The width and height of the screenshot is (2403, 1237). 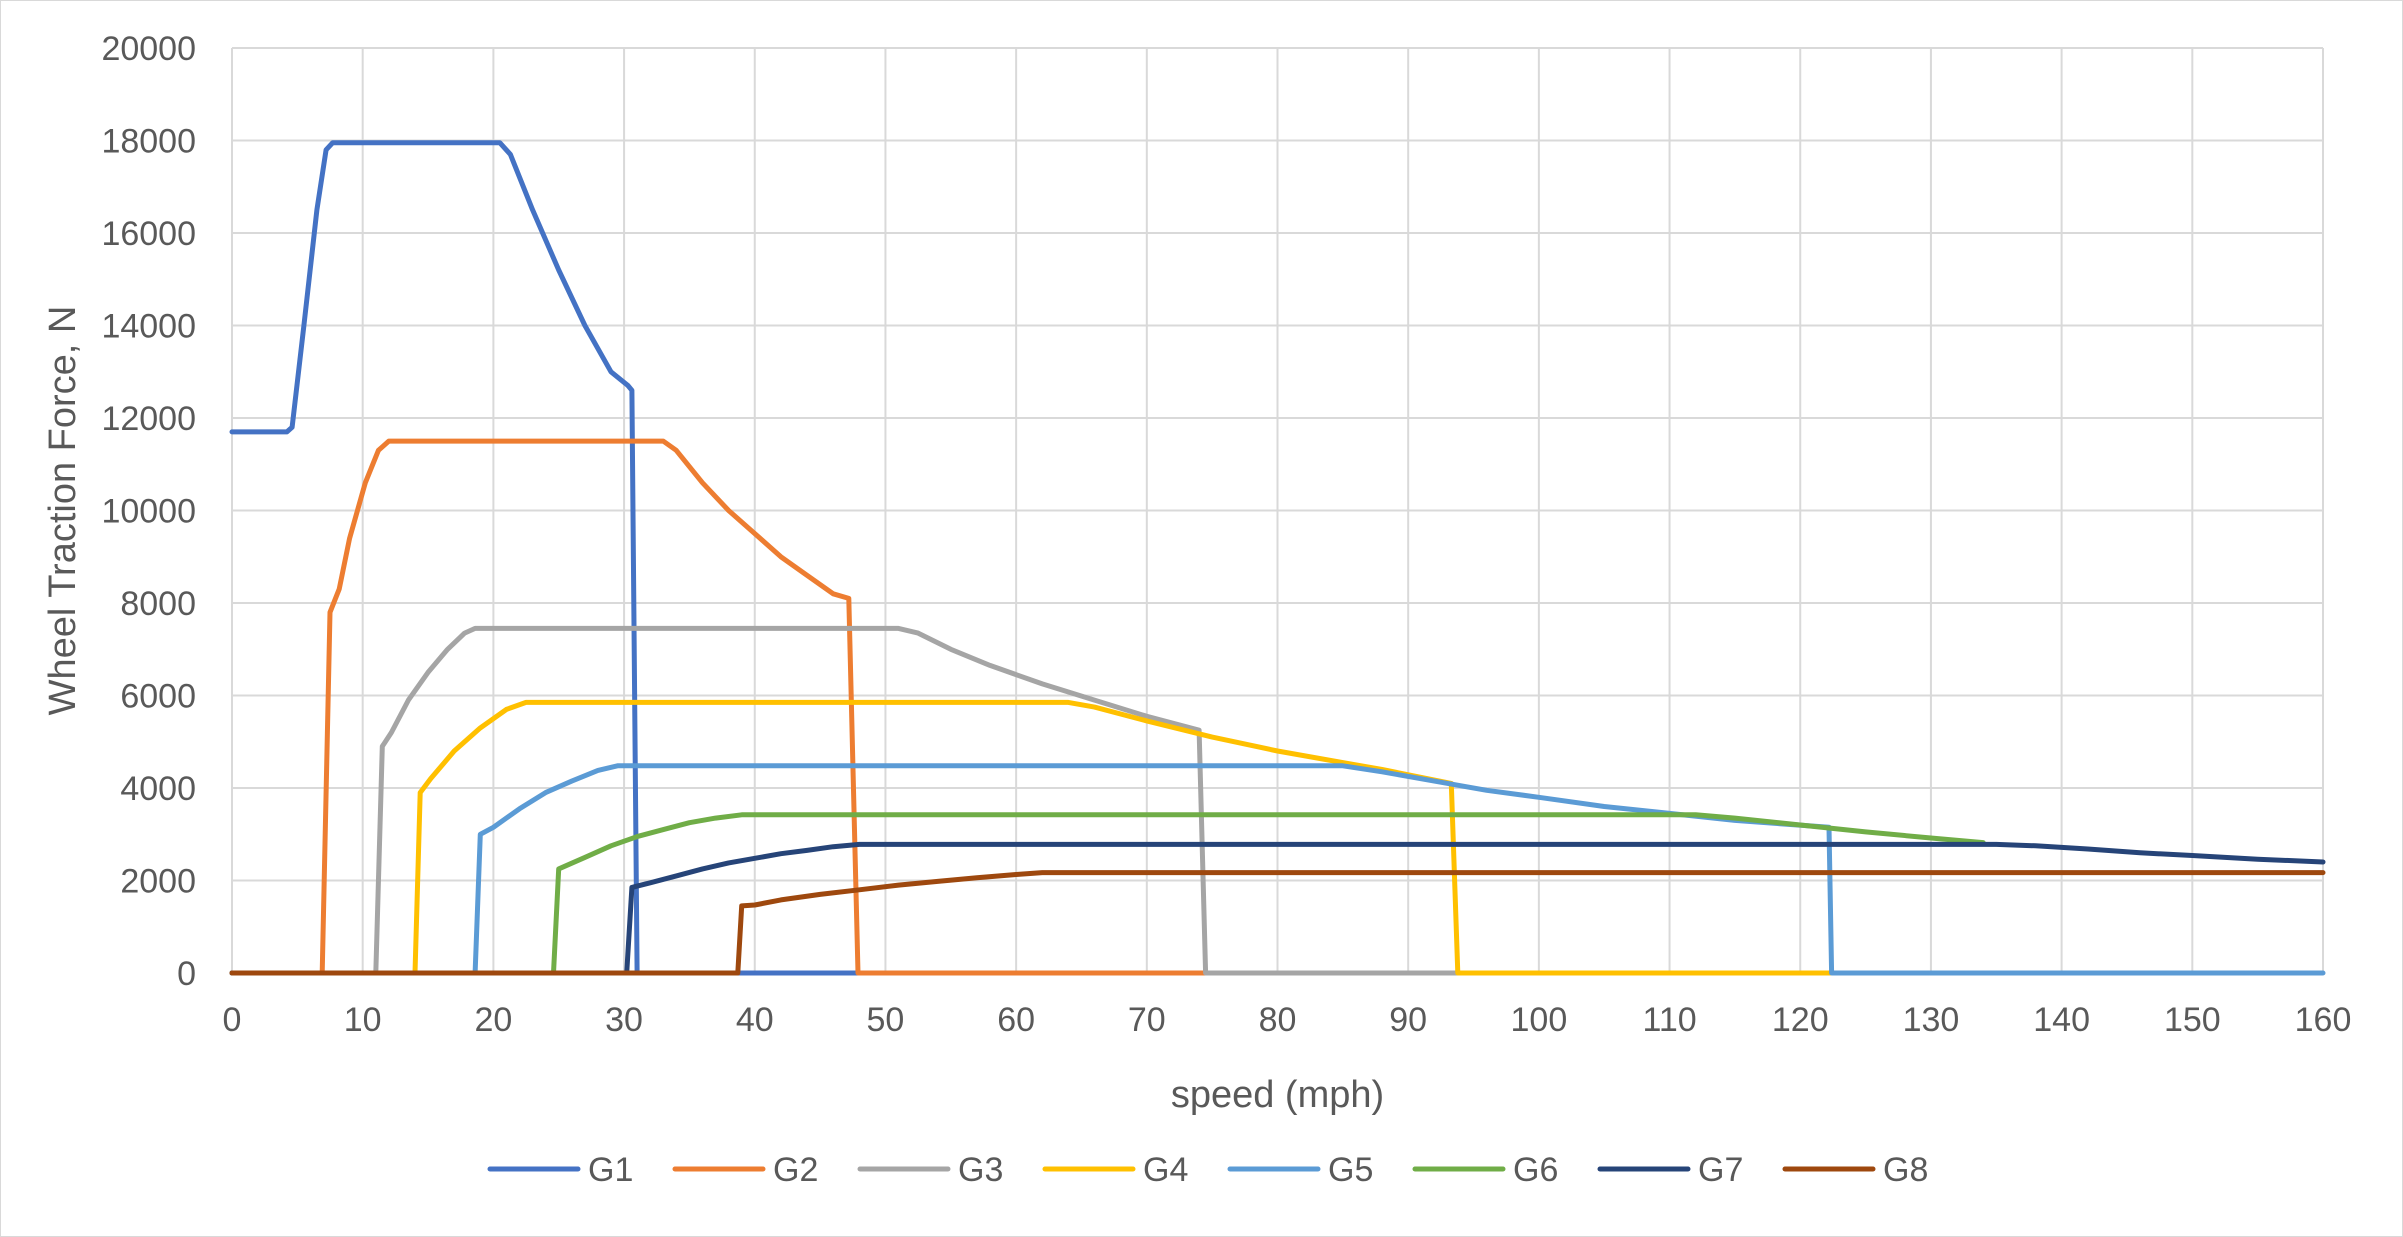 I want to click on y-tick-label: 14000, so click(x=148, y=327).